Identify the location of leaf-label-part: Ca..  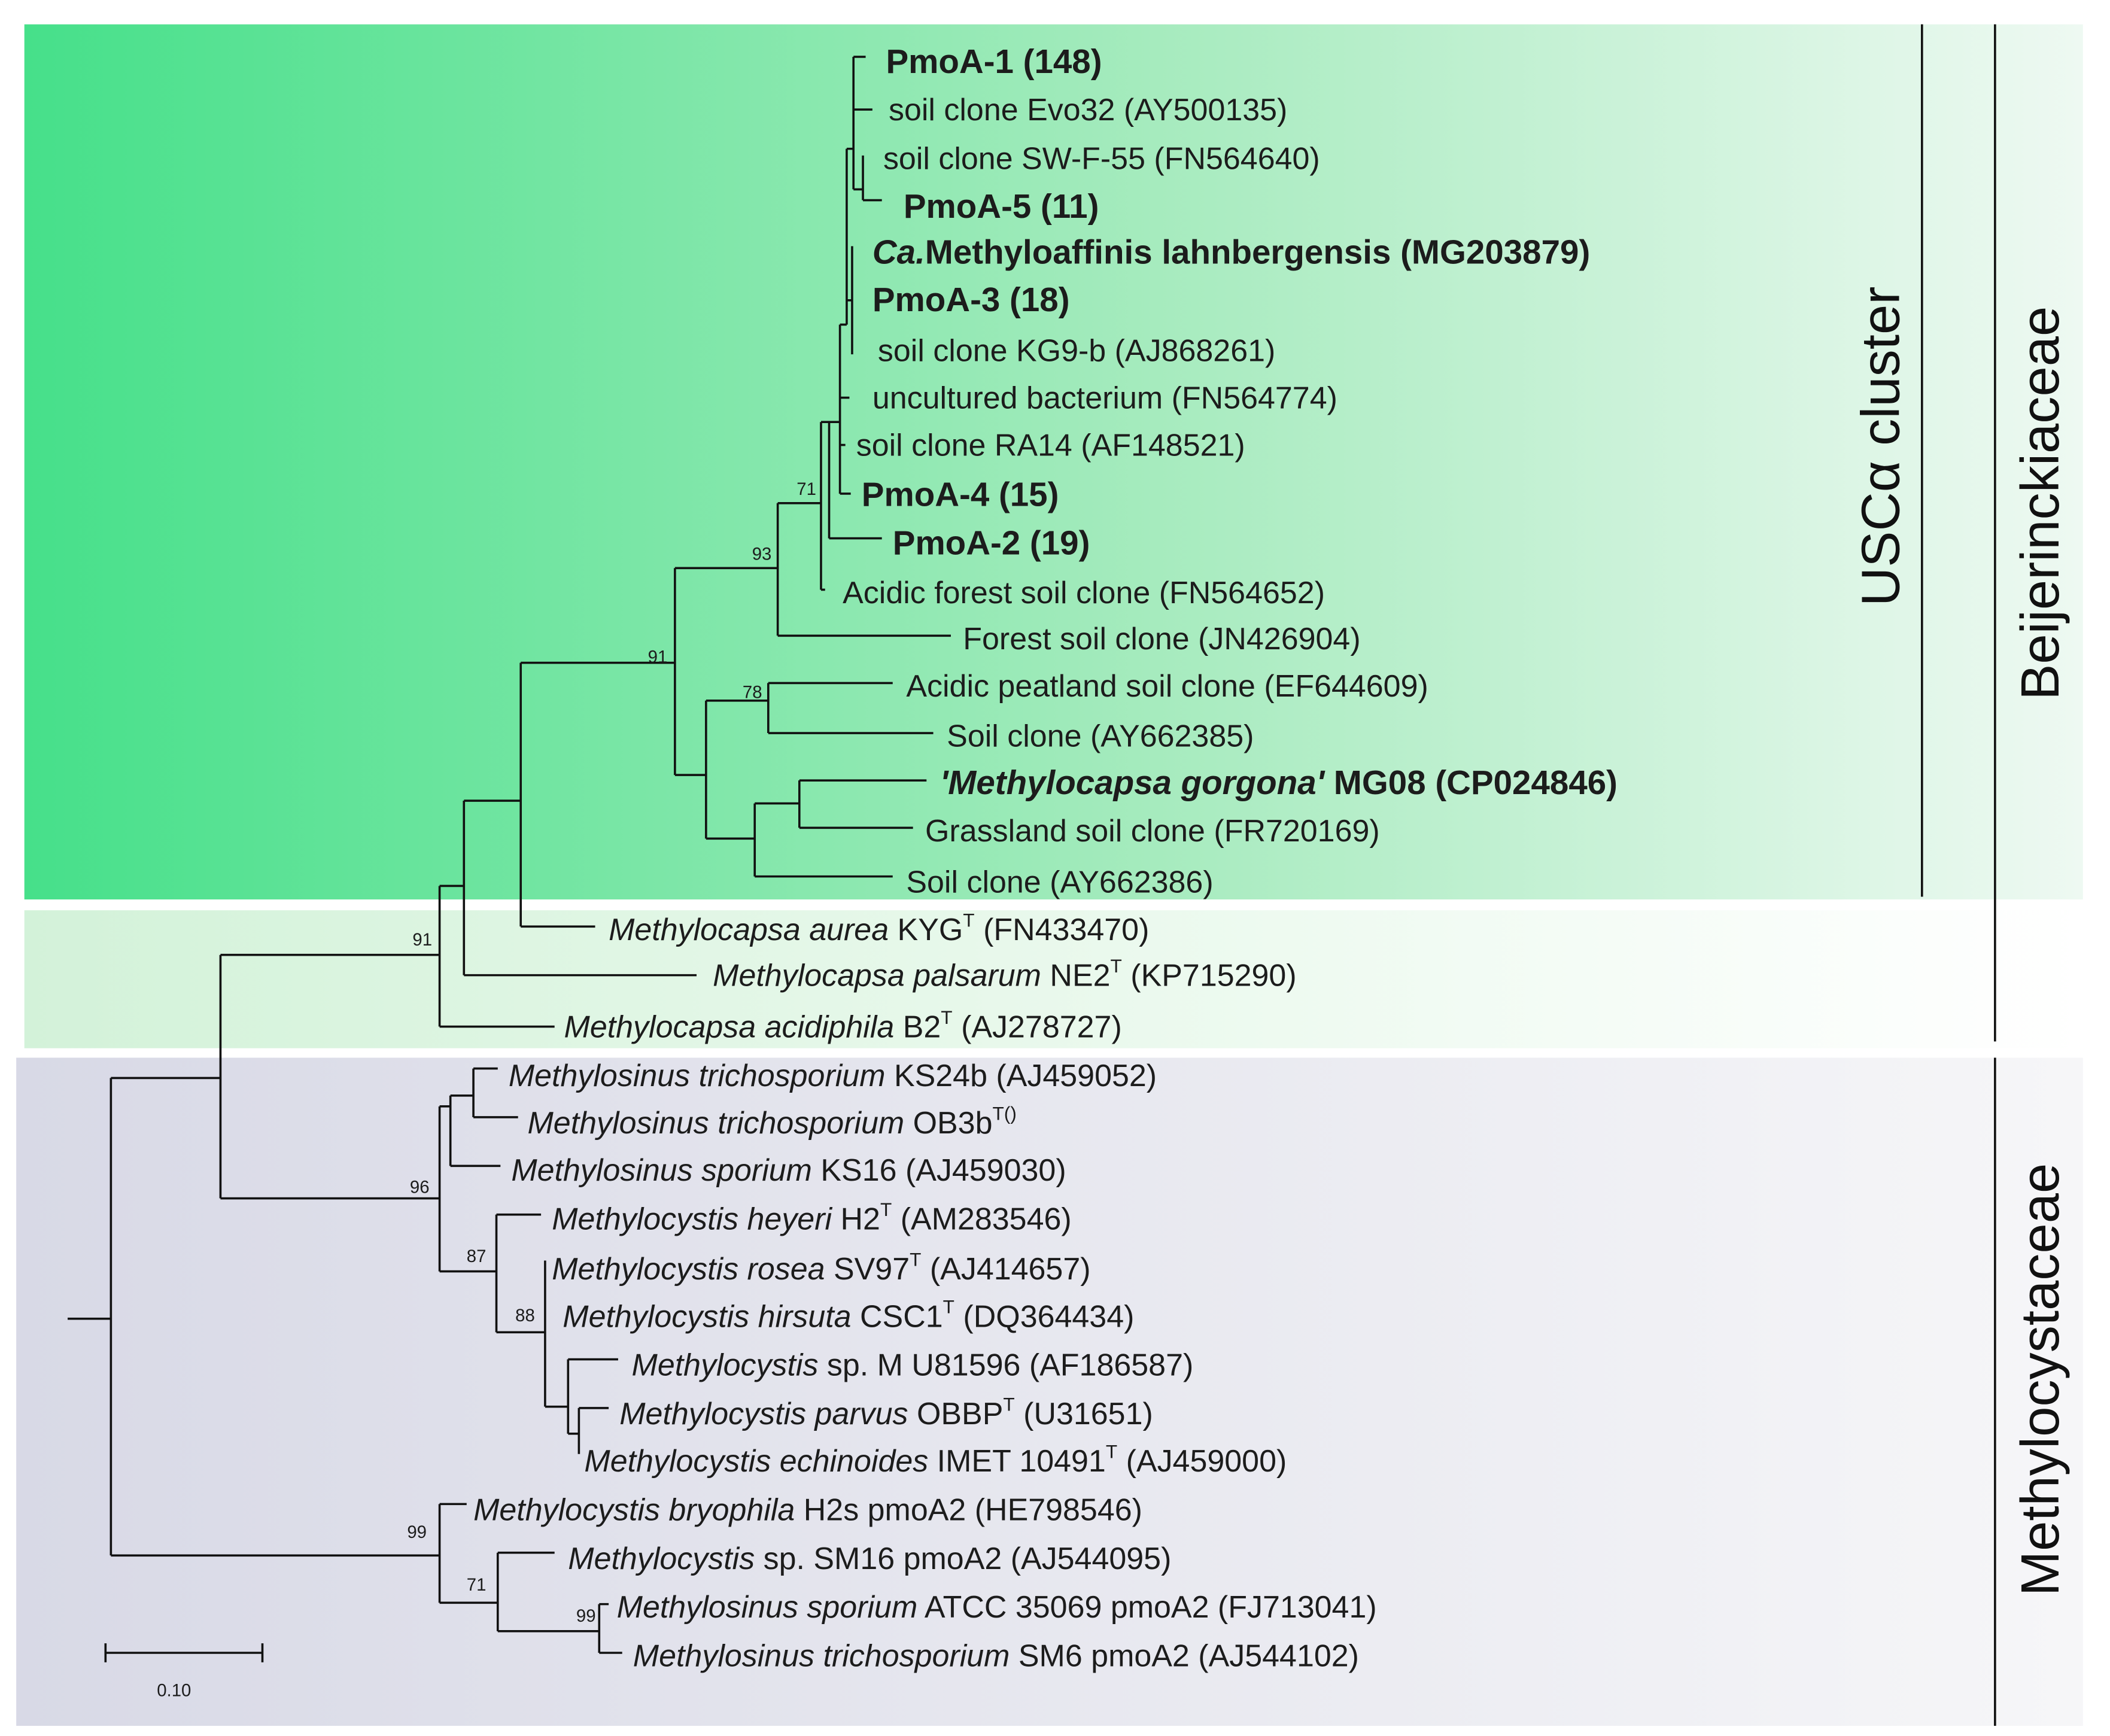
(898, 252).